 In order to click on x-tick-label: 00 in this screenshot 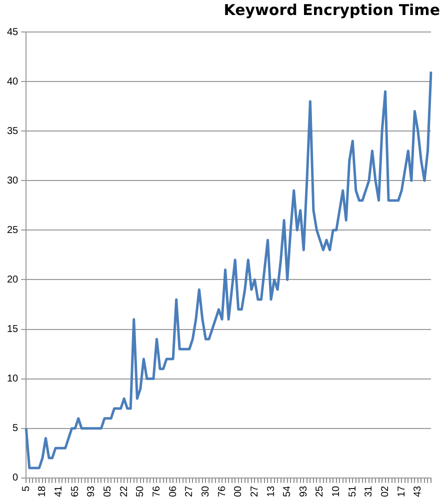, I will do `click(238, 491)`.